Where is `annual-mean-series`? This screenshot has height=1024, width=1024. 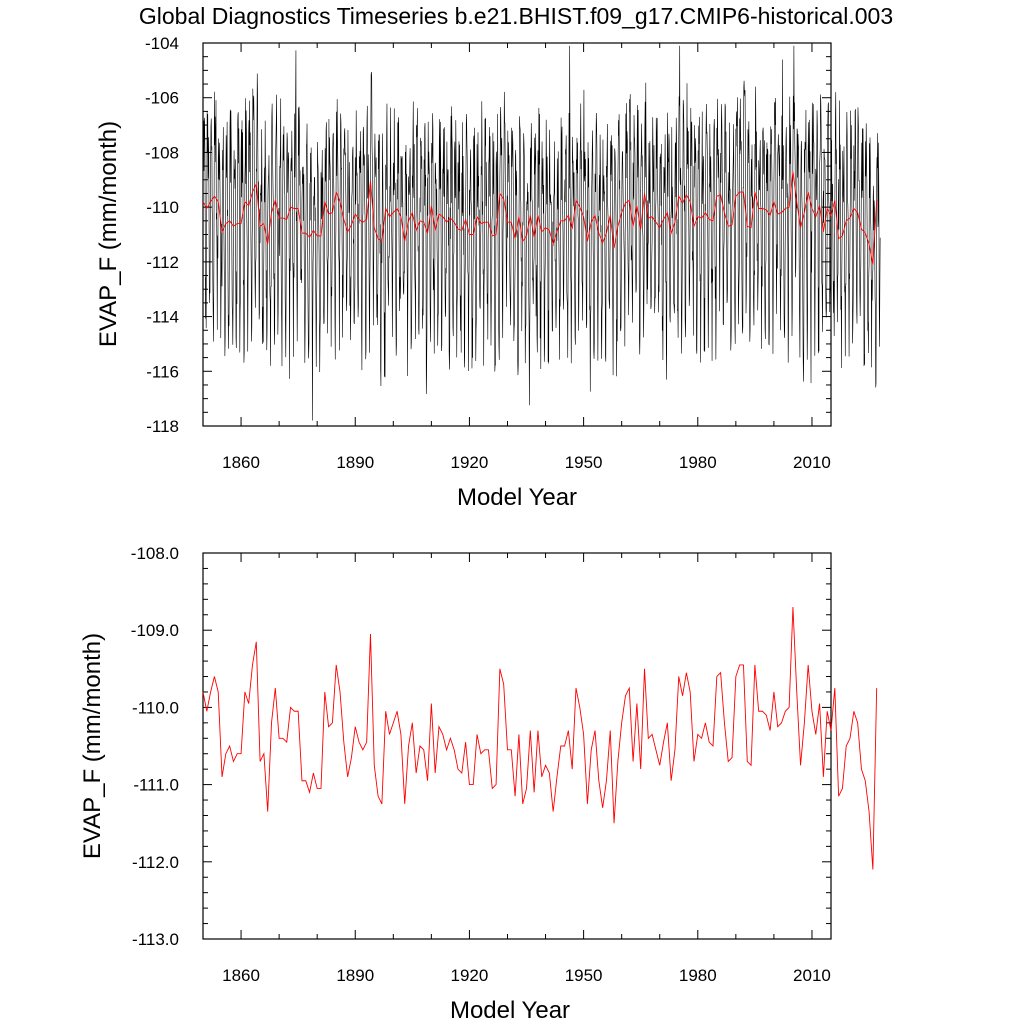 annual-mean-series is located at coordinates (540, 218).